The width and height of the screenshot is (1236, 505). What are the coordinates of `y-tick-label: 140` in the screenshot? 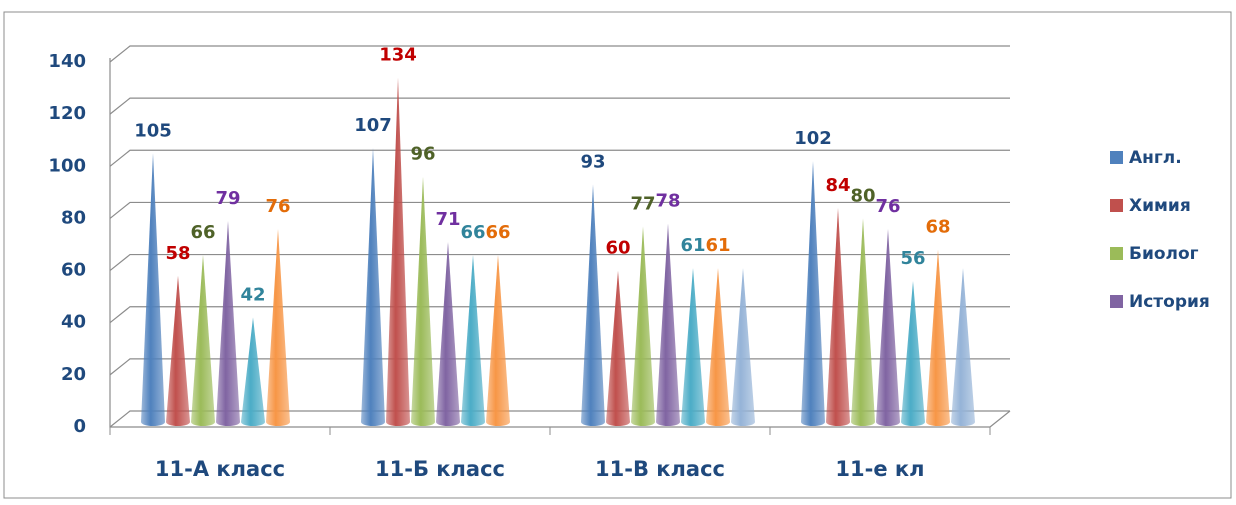 It's located at (67, 61).